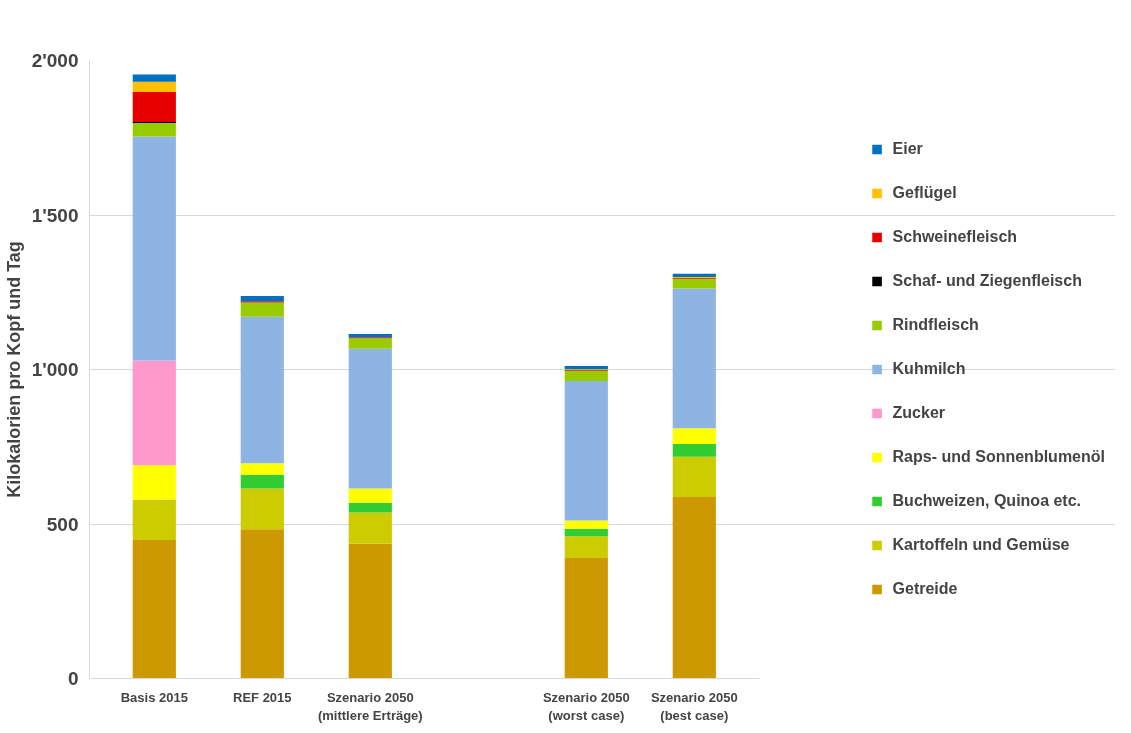  I want to click on y-tick-label: 1'000, so click(55, 369).